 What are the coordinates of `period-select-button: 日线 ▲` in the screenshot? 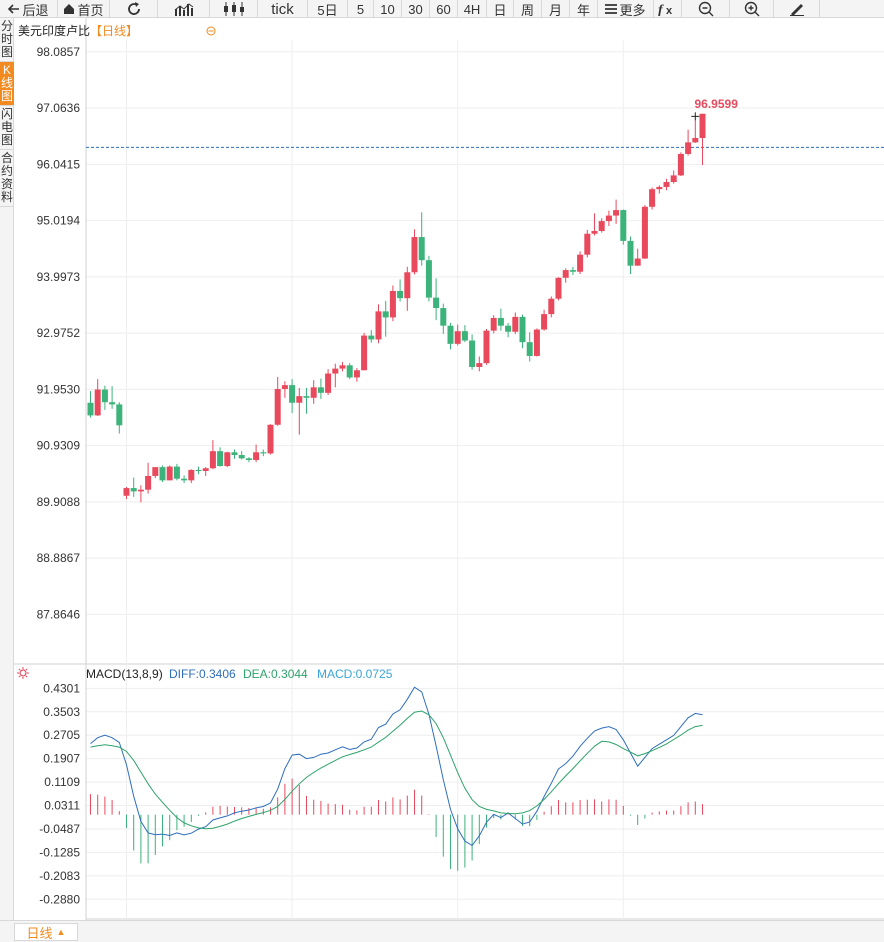 It's located at (46, 932).